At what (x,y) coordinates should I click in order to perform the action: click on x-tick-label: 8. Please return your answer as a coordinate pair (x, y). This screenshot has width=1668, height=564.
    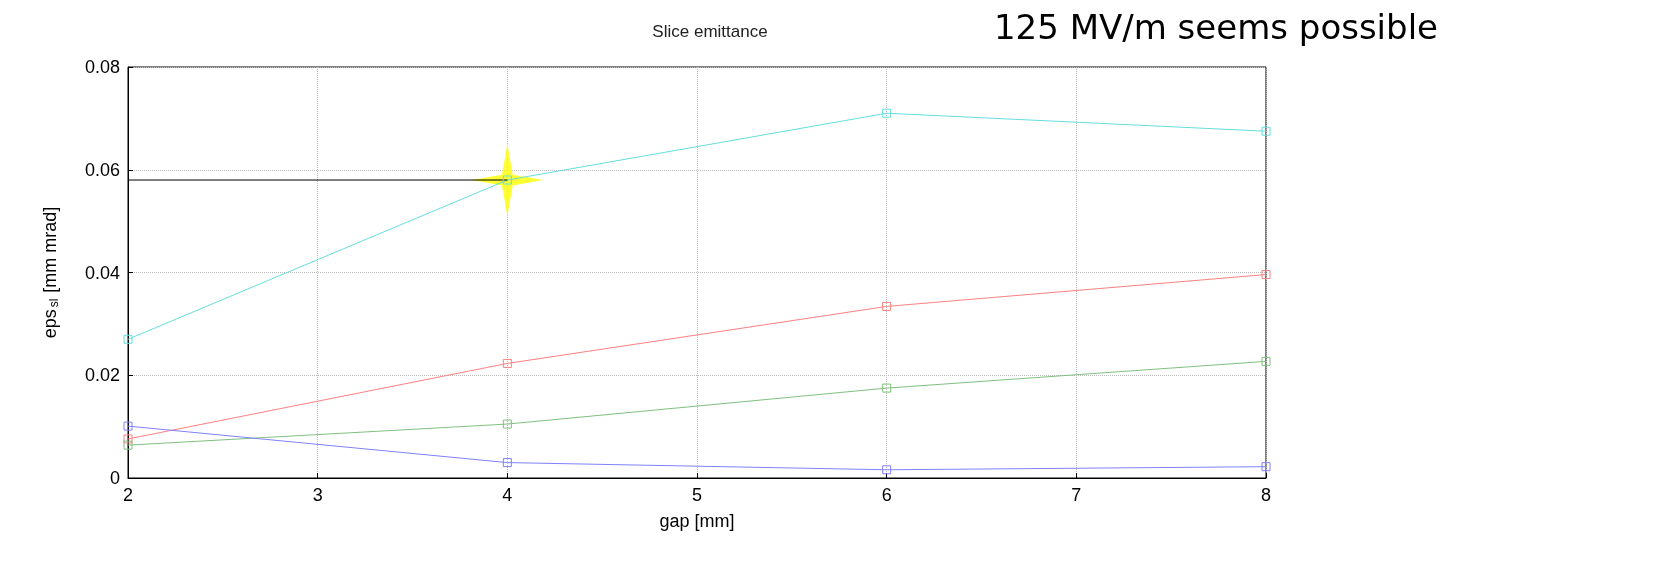
    Looking at the image, I should click on (1266, 495).